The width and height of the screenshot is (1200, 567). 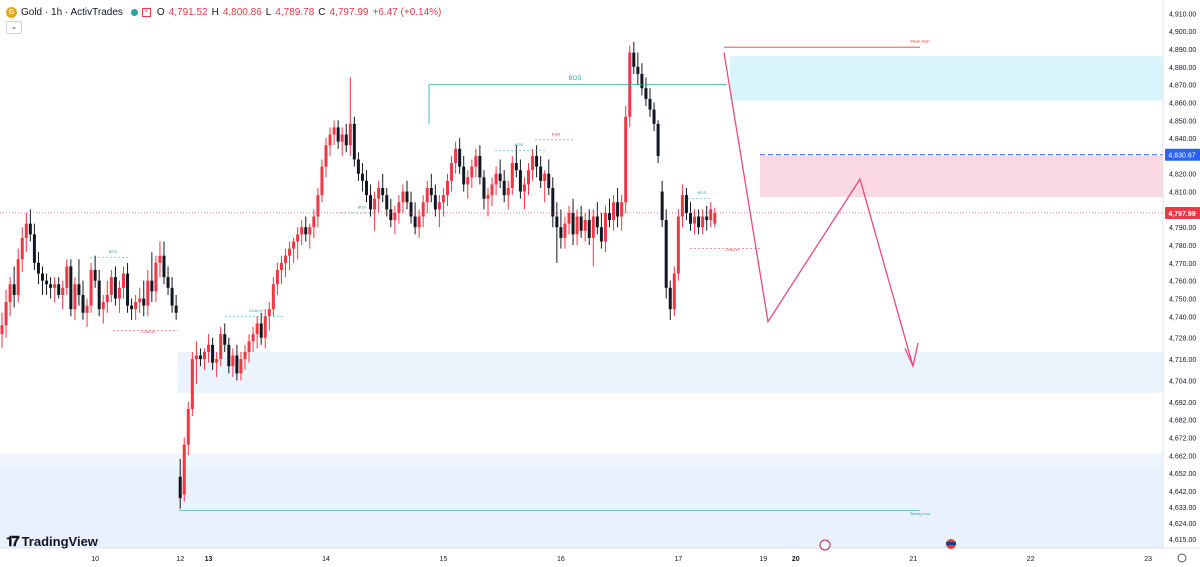 I want to click on current-price-tag-text: 4,797.99, so click(x=1181, y=214).